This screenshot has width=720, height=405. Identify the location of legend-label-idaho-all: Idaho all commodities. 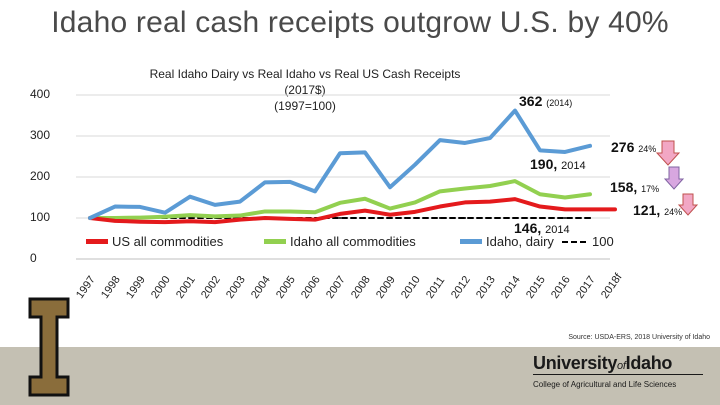
(353, 241).